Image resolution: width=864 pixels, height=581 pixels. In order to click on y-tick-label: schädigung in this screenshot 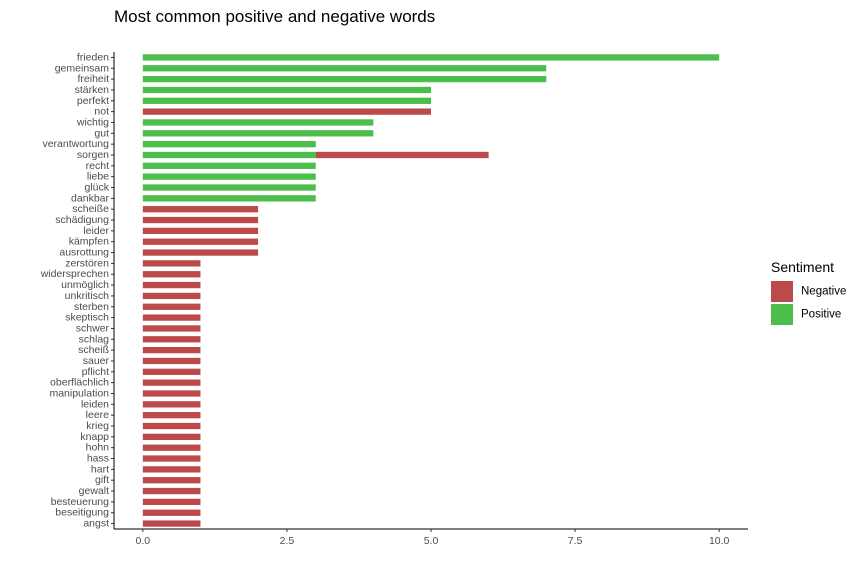, I will do `click(82, 220)`.